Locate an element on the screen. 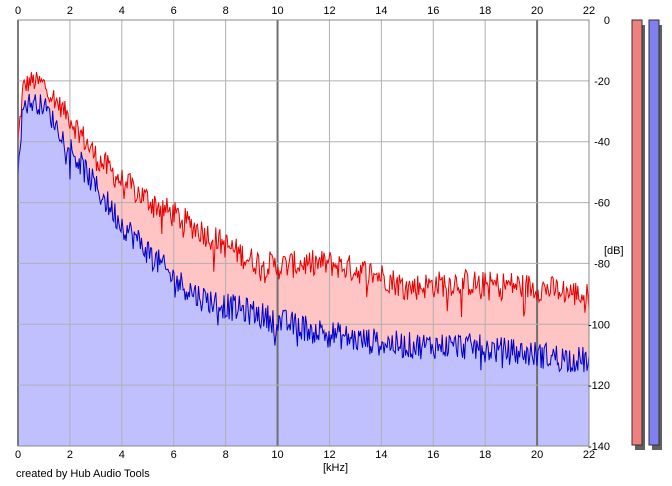 This screenshot has height=486, width=672. x-tick-label-top: 18 is located at coordinates (485, 11).